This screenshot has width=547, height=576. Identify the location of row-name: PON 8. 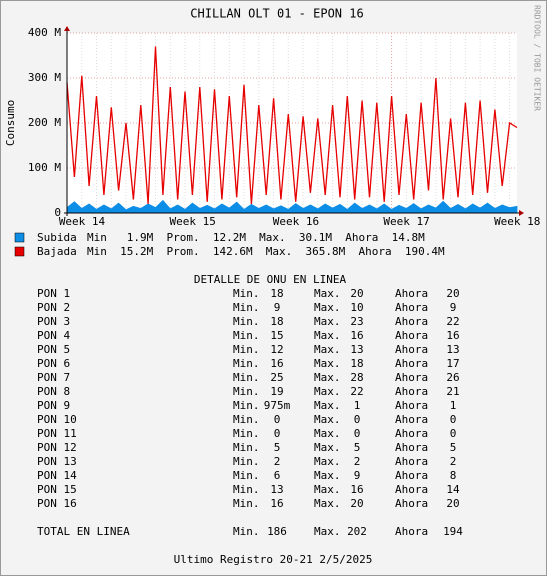
(53, 391).